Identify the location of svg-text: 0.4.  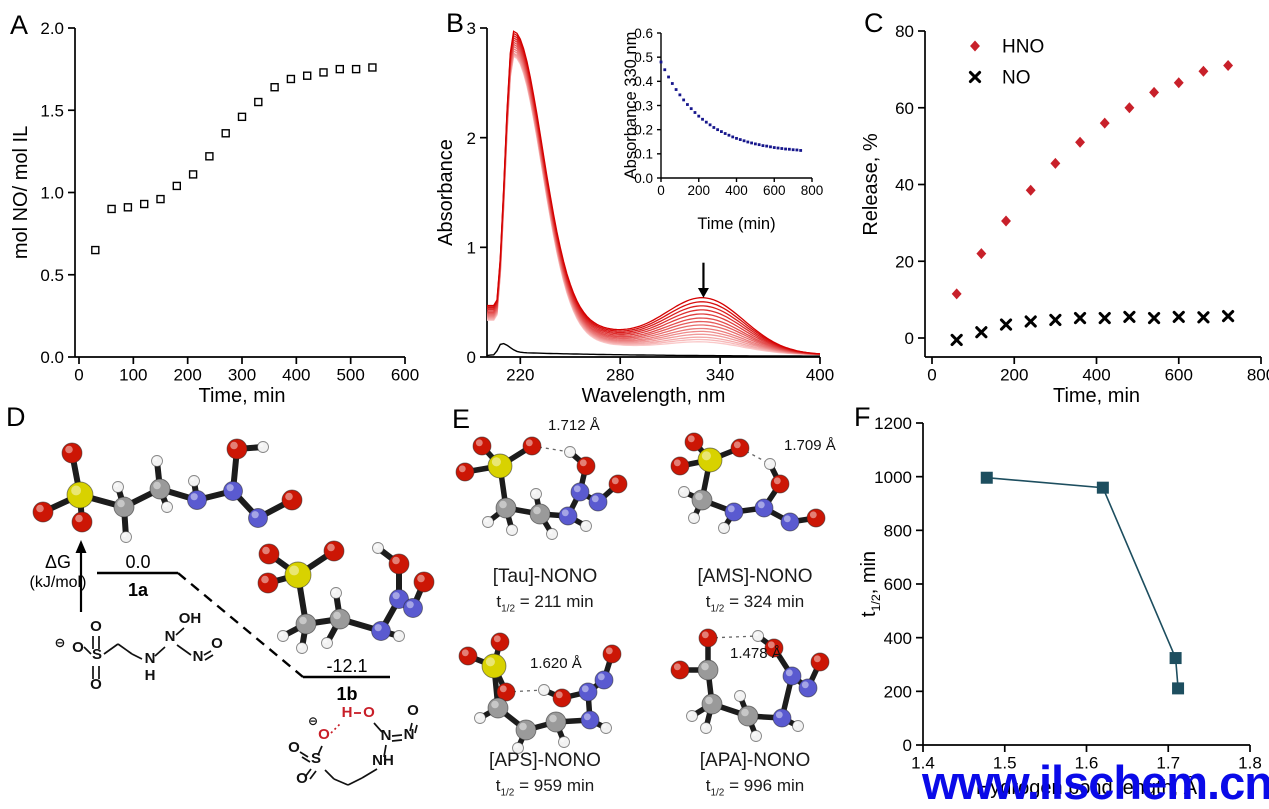
(643, 81).